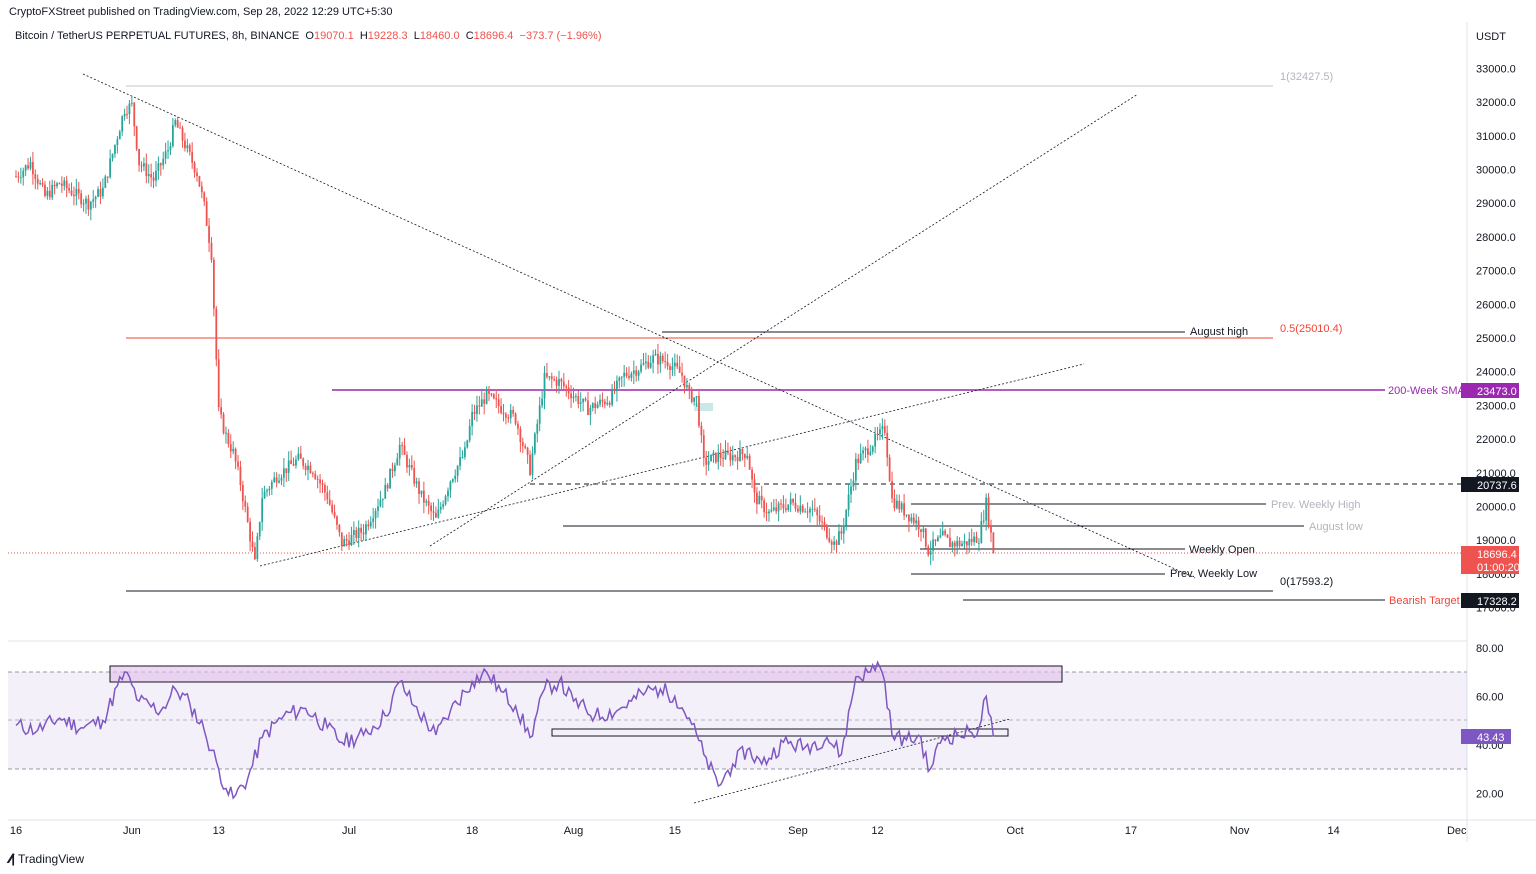 This screenshot has width=1536, height=874. What do you see at coordinates (1457, 831) in the screenshot?
I see `time-tick-13: Dec` at bounding box center [1457, 831].